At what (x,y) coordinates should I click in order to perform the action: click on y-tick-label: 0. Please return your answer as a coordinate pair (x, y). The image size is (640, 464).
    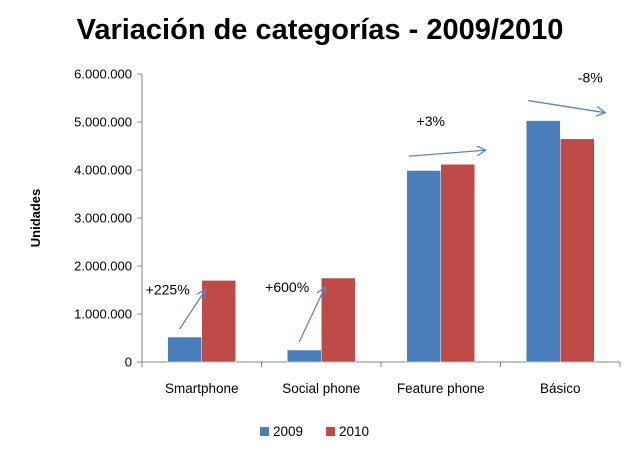
    Looking at the image, I should click on (128, 362).